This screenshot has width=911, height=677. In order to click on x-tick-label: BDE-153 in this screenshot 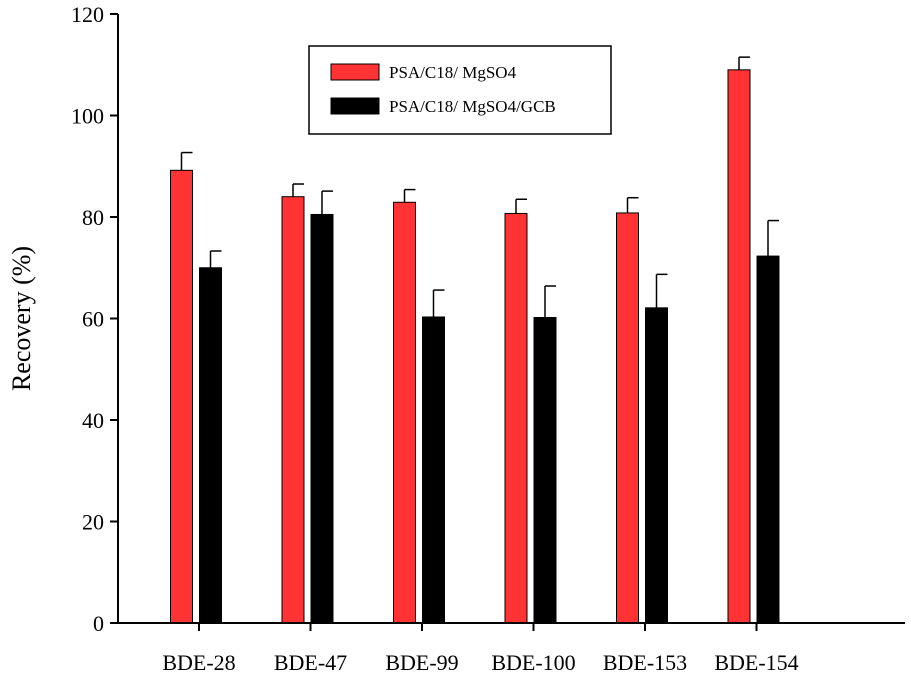, I will do `click(645, 662)`.